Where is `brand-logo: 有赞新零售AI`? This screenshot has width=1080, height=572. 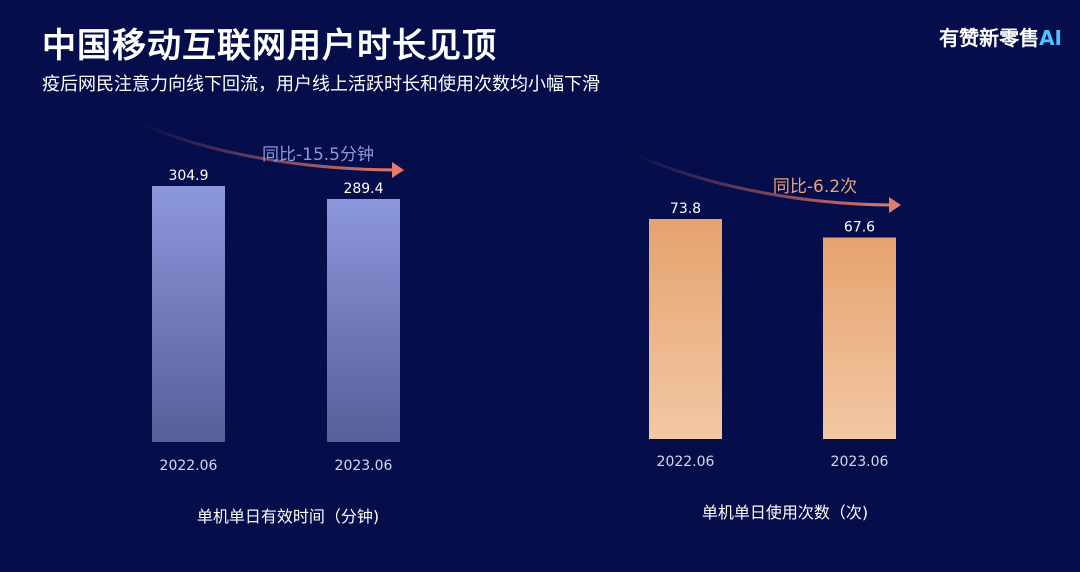 brand-logo: 有赞新零售AI is located at coordinates (1000, 36).